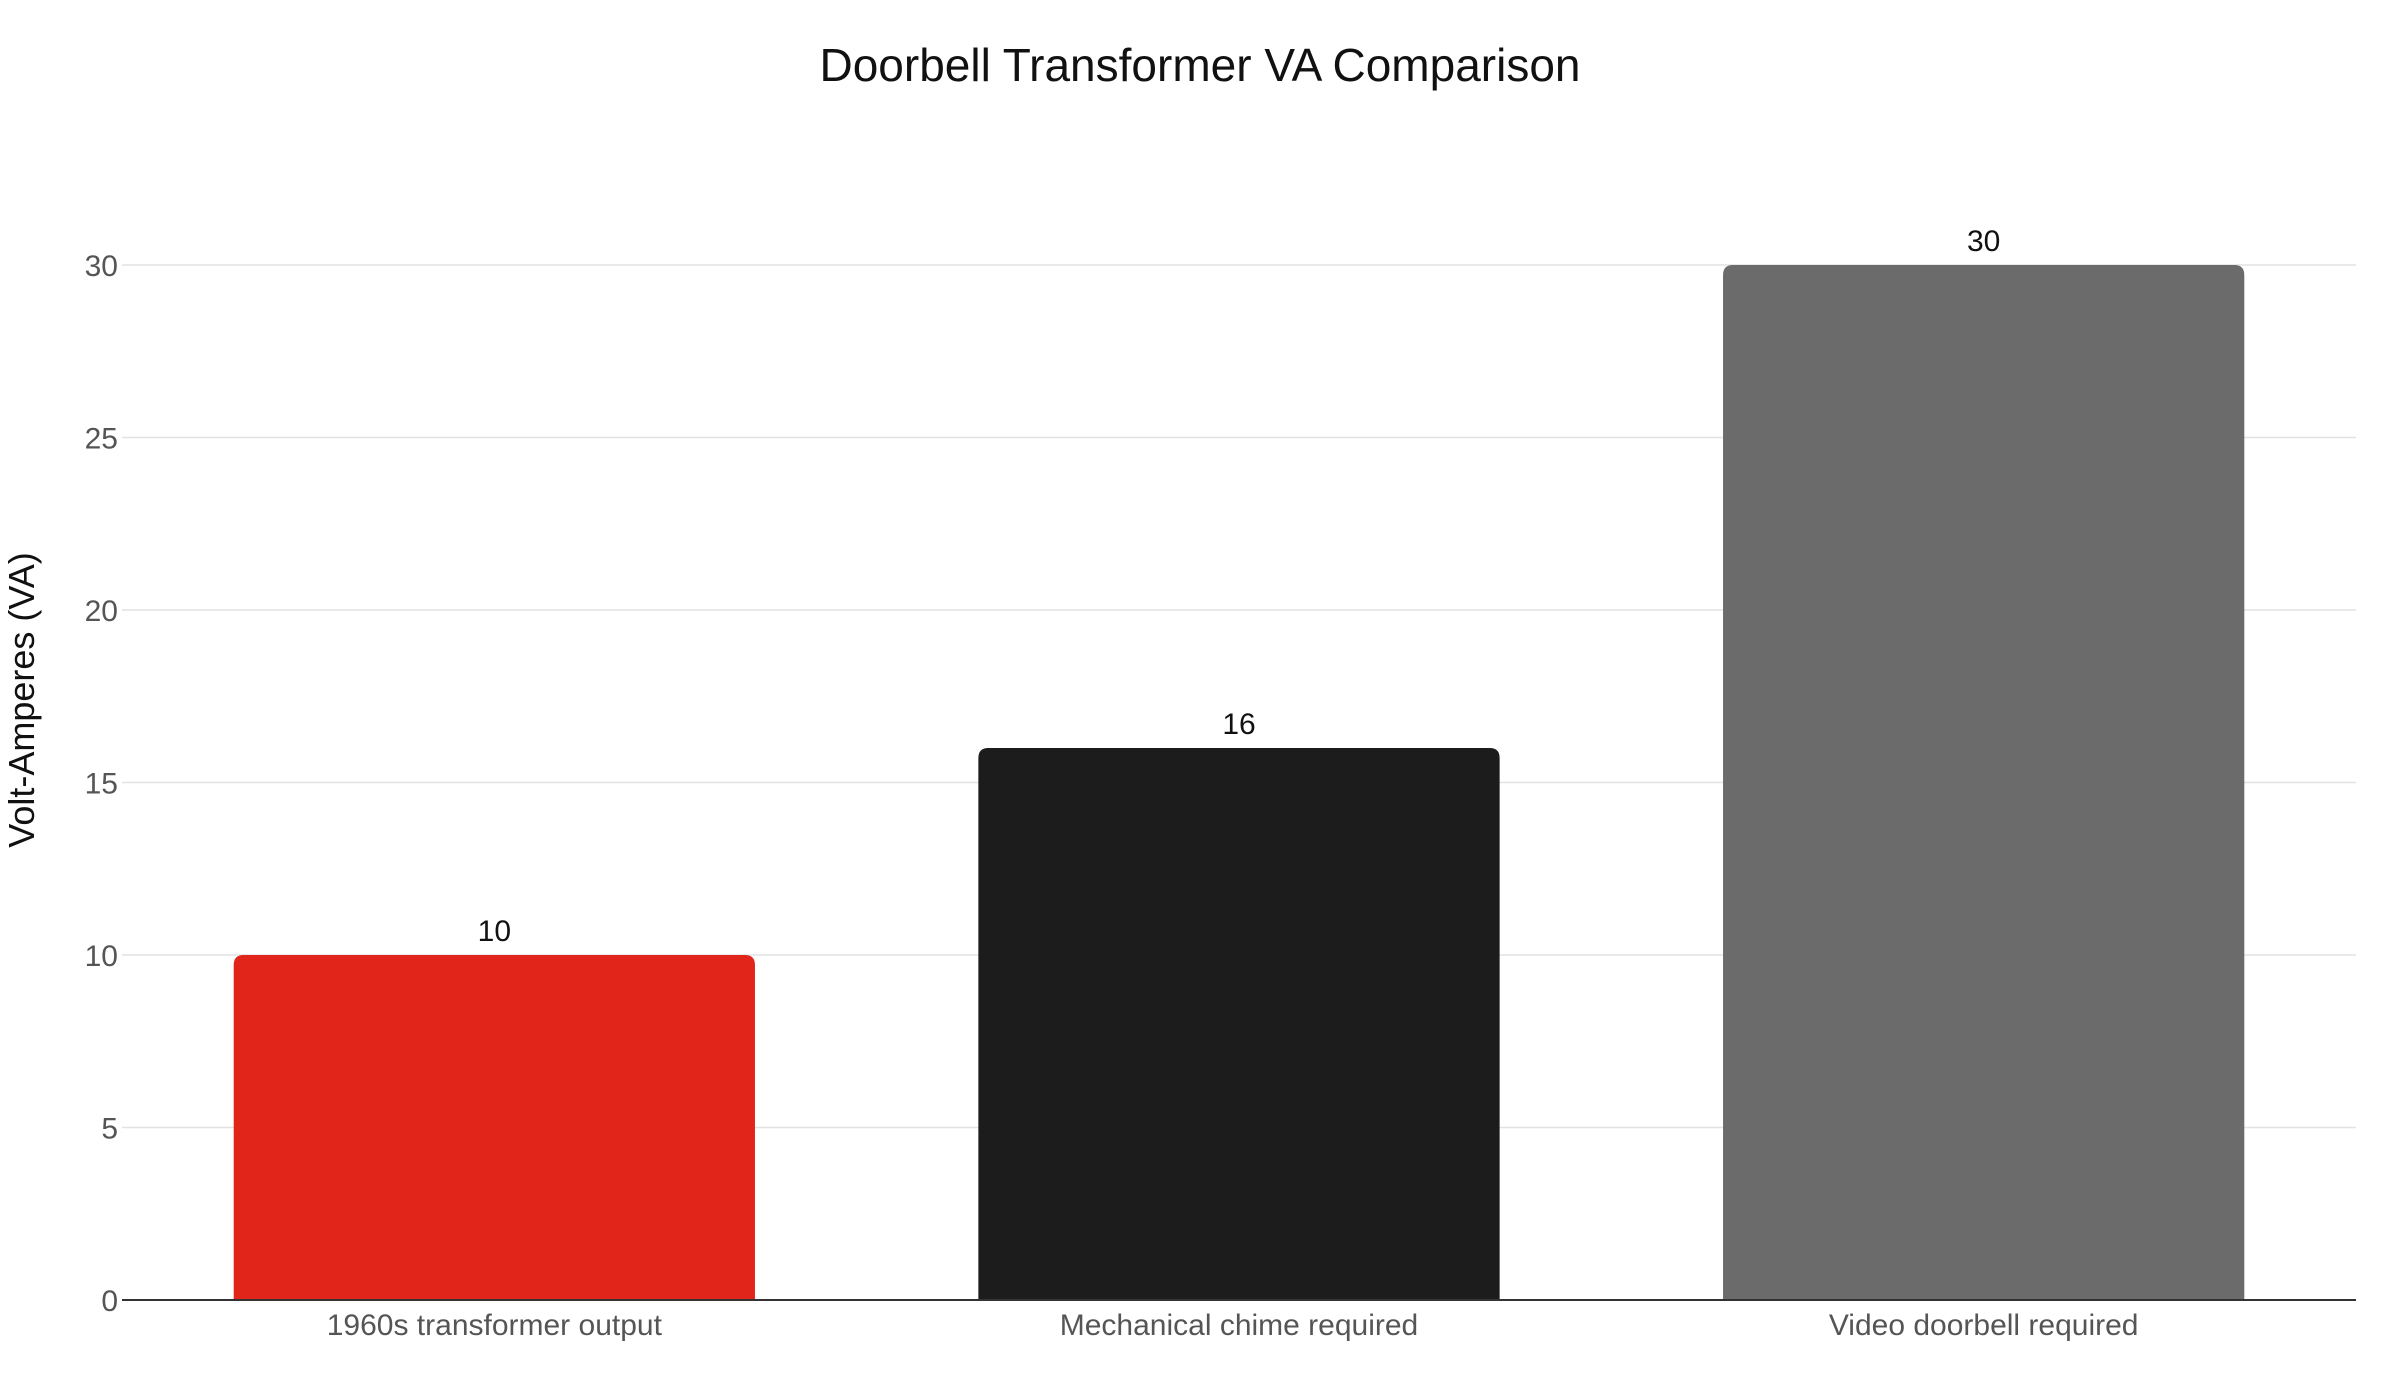 This screenshot has width=2400, height=1400. Describe the element at coordinates (101, 956) in the screenshot. I see `y-tick-label: 10` at that location.